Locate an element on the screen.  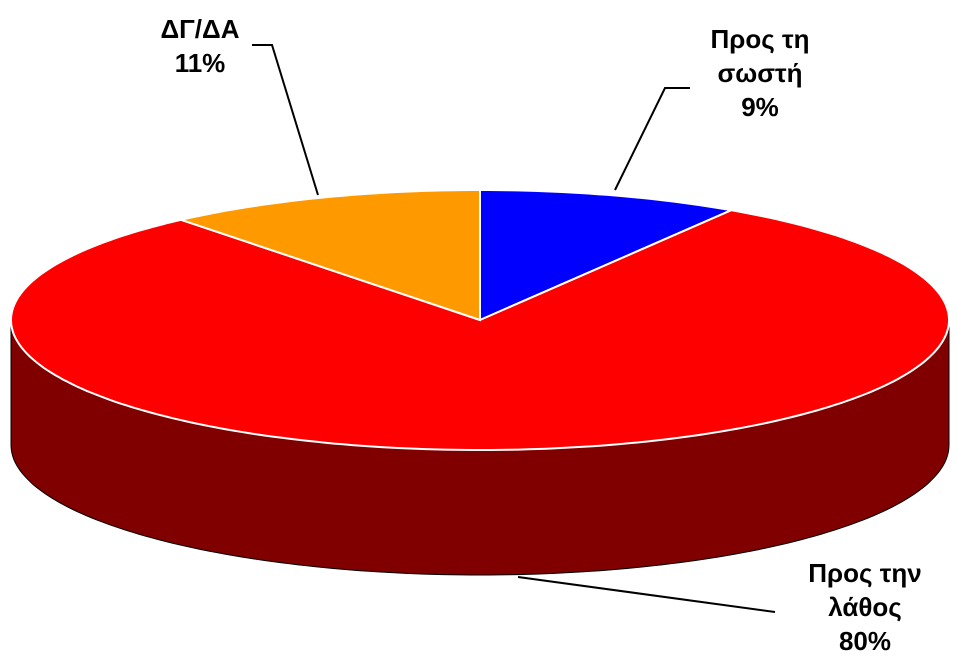
slice-label: Προς τη σωστή 9% is located at coordinates (760, 73).